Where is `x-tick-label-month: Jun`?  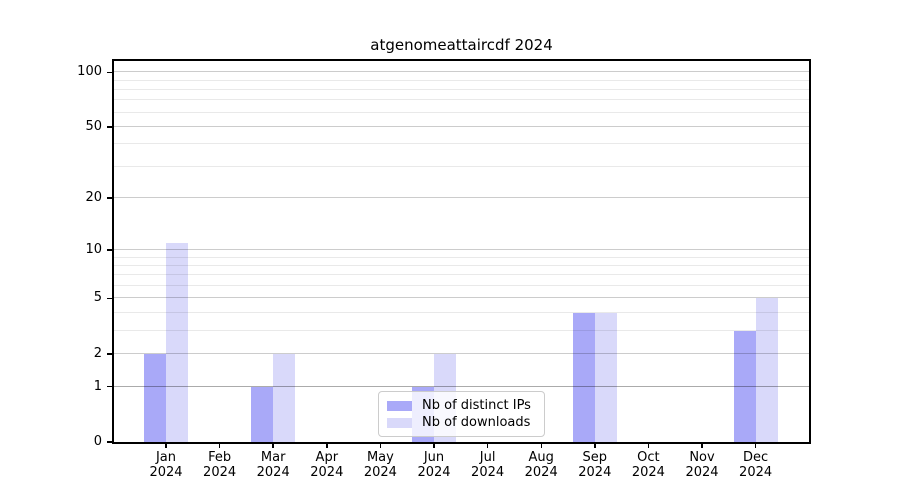 x-tick-label-month: Jun is located at coordinates (434, 457).